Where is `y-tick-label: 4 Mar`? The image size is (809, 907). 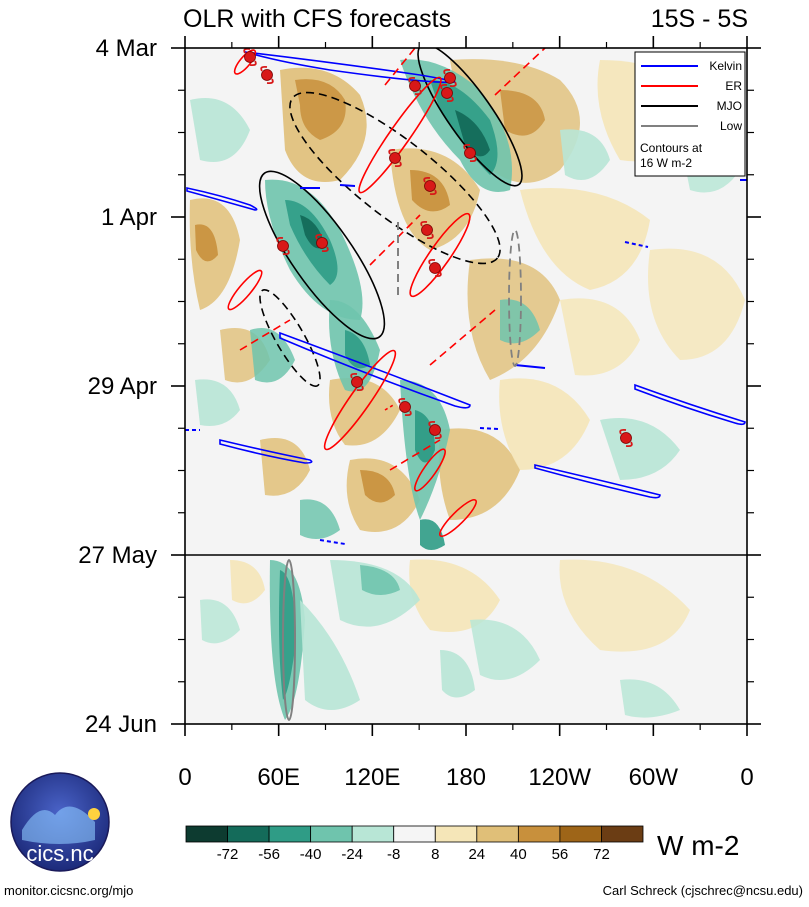
y-tick-label: 4 Mar is located at coordinates (126, 48).